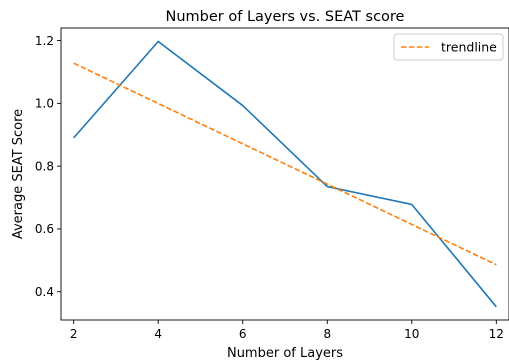 The image size is (509, 360). Describe the element at coordinates (411, 334) in the screenshot. I see `x-tick-label: 10` at that location.